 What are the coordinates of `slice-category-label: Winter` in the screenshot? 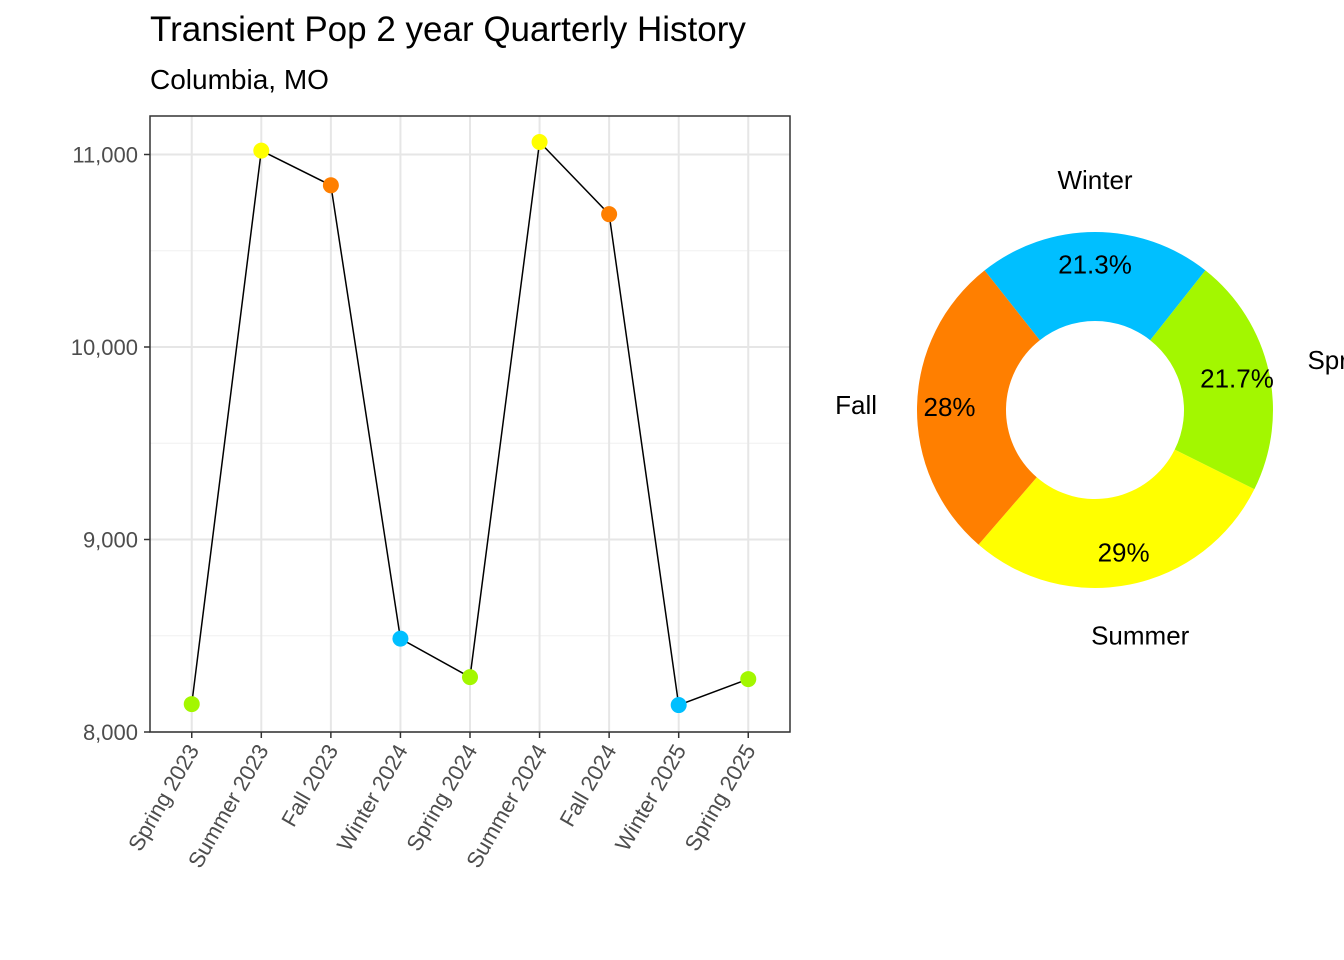 It's located at (1094, 180).